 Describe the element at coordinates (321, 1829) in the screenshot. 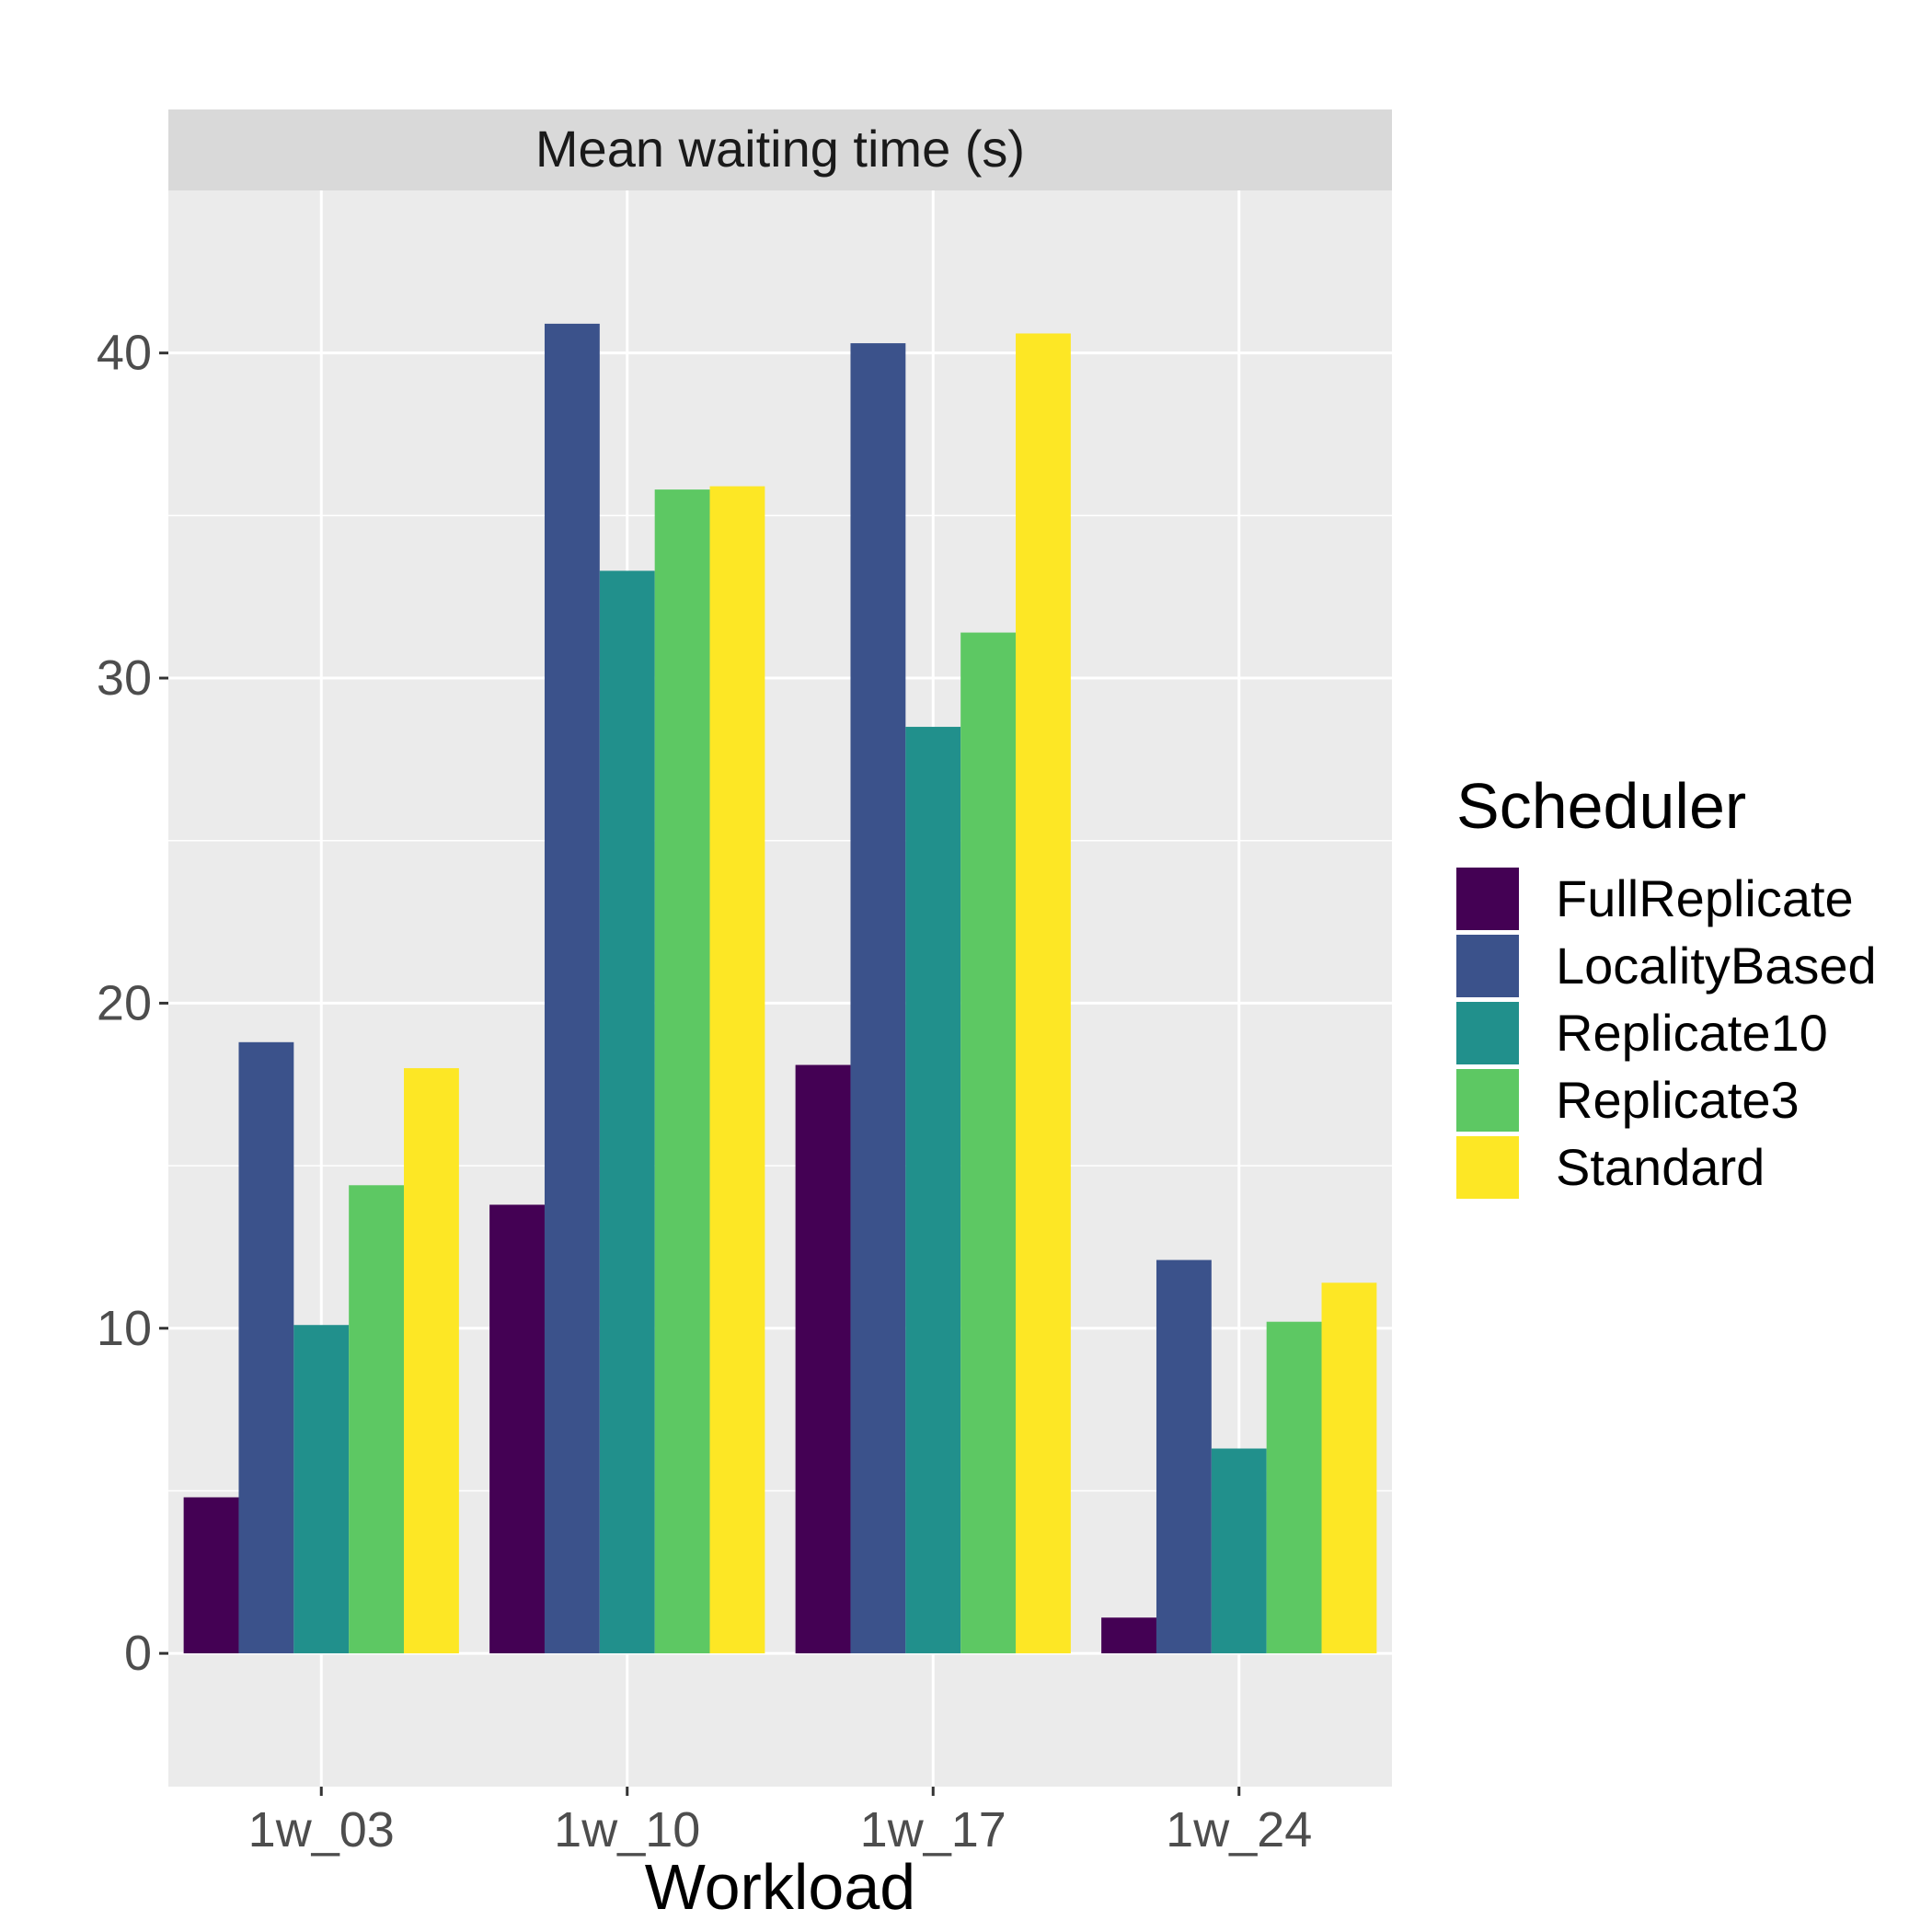

I see `x-tick-label: 1w_03` at that location.